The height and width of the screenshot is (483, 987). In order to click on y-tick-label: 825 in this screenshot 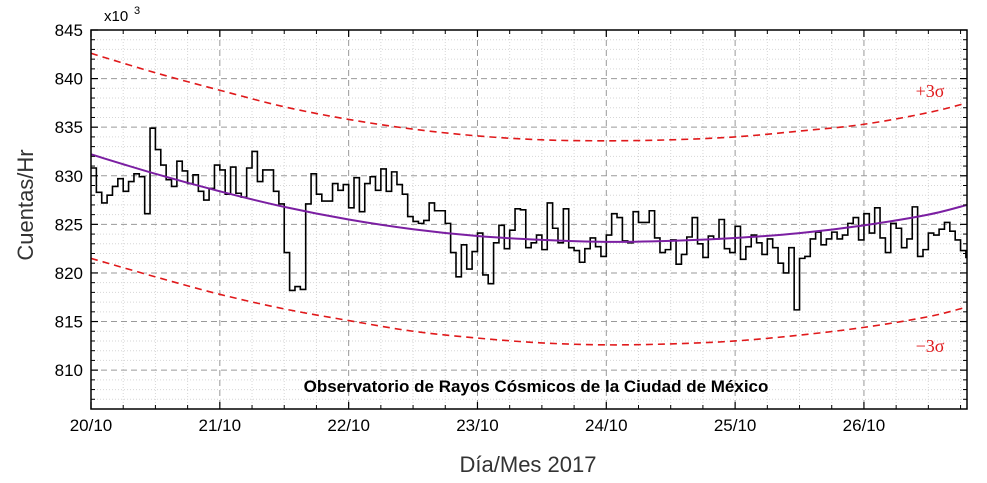, I will do `click(69, 224)`.